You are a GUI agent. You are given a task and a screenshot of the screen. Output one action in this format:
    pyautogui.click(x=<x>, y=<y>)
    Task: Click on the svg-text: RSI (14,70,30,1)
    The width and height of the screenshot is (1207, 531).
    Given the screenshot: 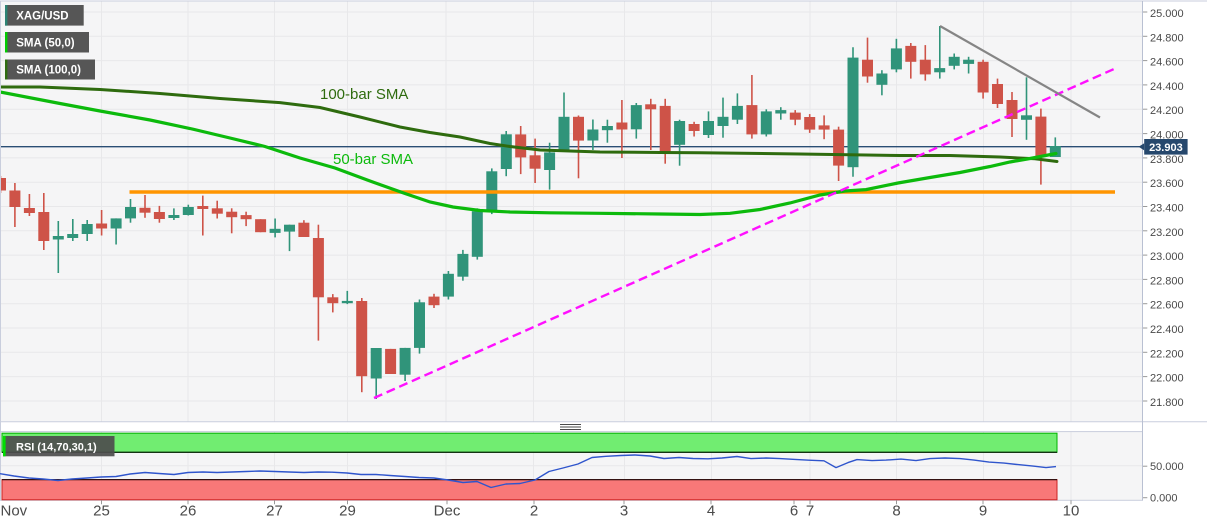 What is the action you would take?
    pyautogui.click(x=56, y=447)
    